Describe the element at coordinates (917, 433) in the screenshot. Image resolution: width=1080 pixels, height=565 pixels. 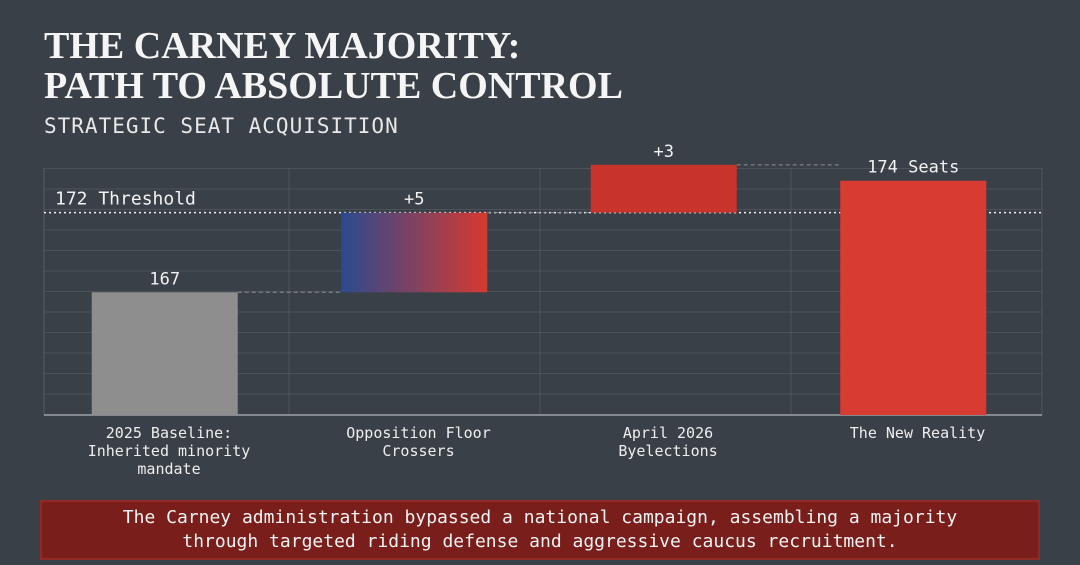
I see `x-tick-label: The New Reality` at that location.